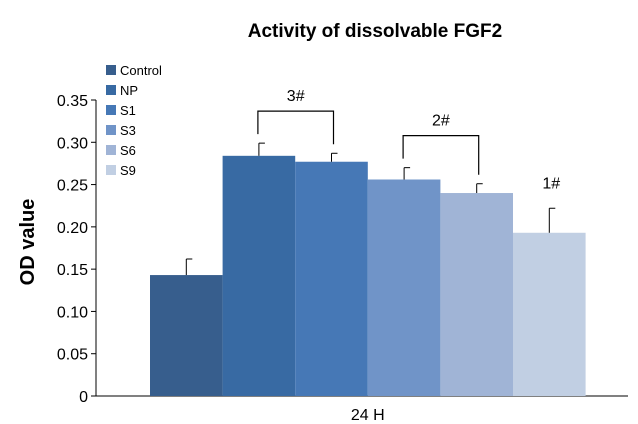 This screenshot has height=424, width=638. I want to click on y-axis-label: OD value, so click(28, 242).